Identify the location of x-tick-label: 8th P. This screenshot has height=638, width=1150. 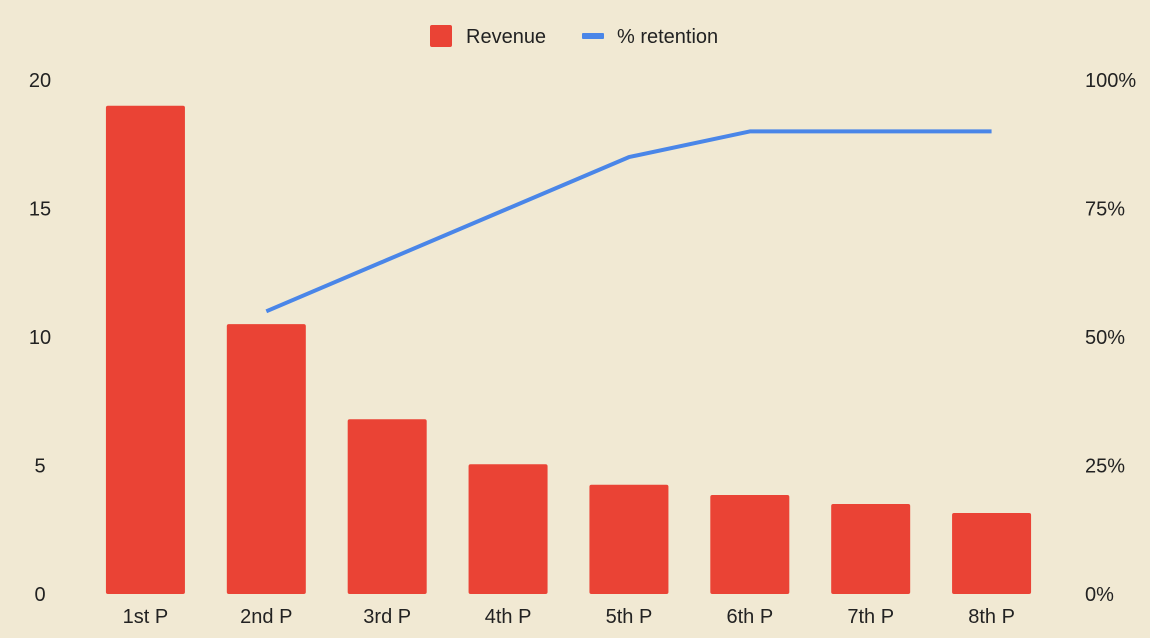
(991, 617).